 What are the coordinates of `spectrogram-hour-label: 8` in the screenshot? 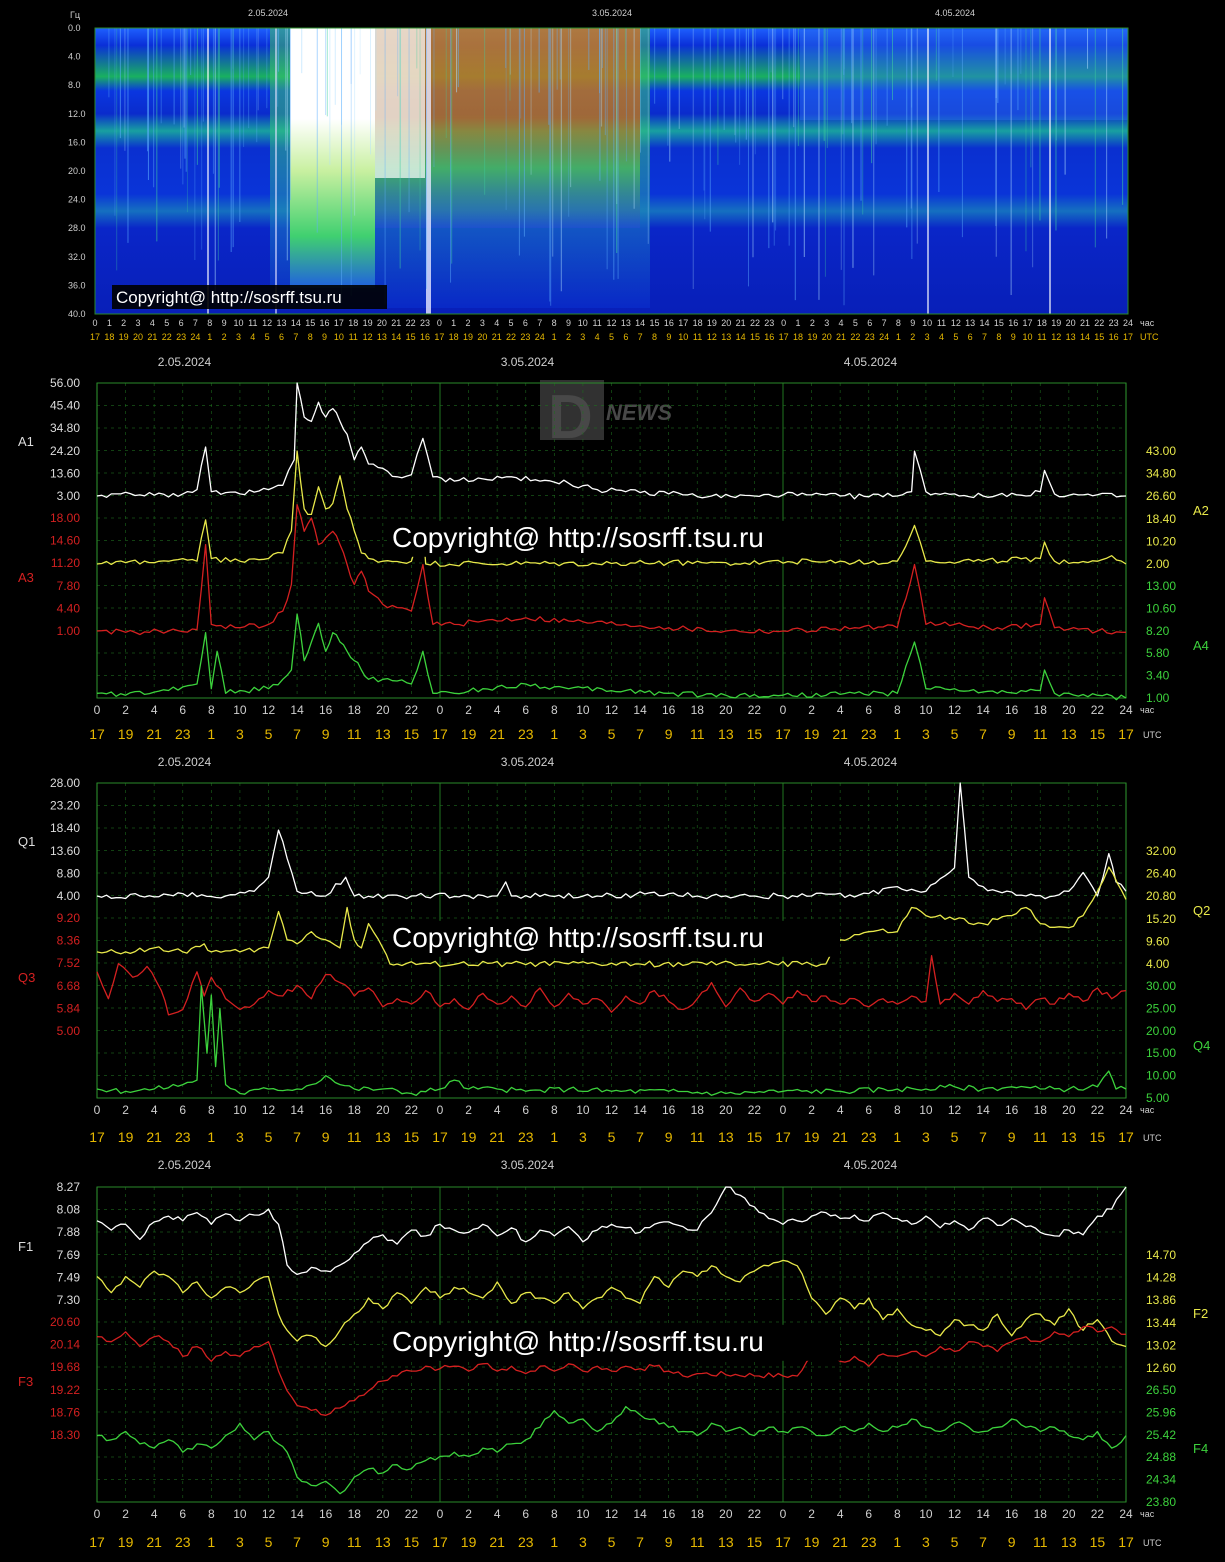 It's located at (554, 323).